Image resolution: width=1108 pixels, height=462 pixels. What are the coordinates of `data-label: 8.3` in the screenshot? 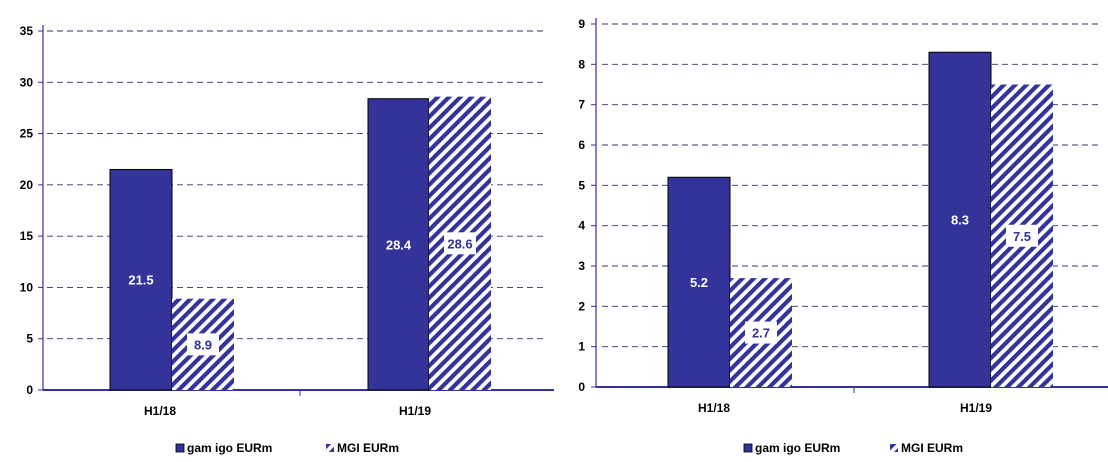 It's located at (960, 220).